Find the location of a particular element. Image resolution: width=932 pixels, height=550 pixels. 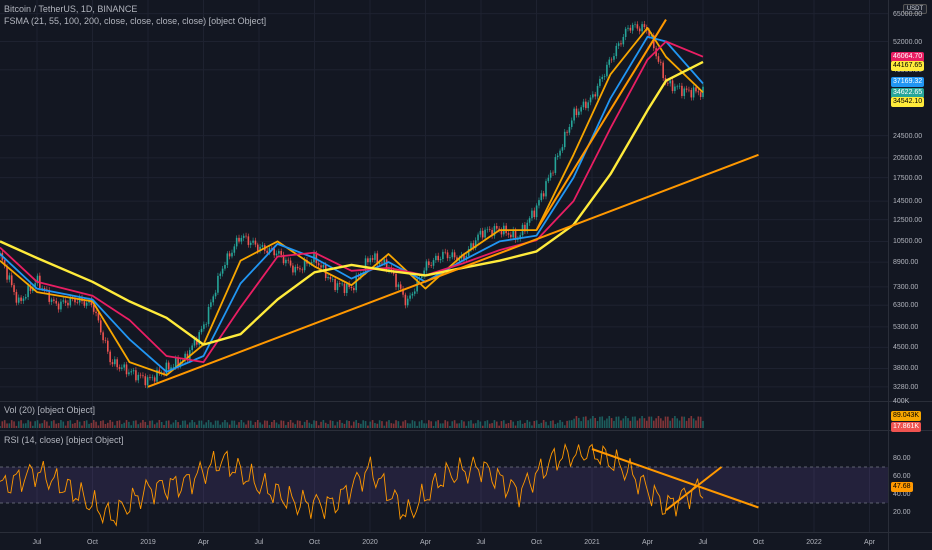

time-tick-label: Oct is located at coordinates (314, 542).